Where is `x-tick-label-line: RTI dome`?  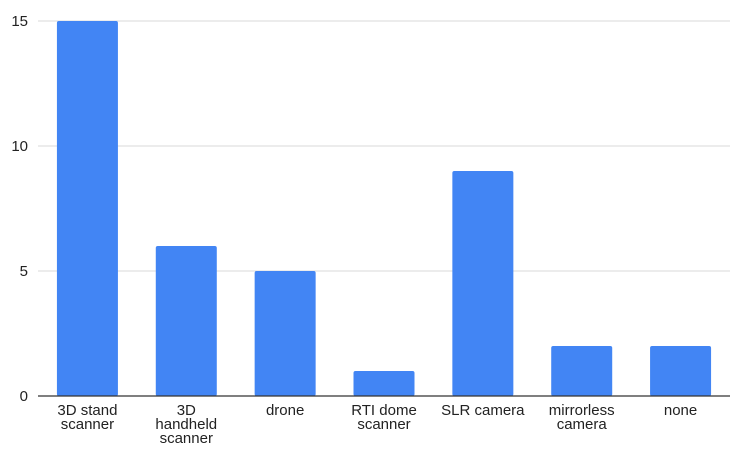
x-tick-label-line: RTI dome is located at coordinates (384, 410).